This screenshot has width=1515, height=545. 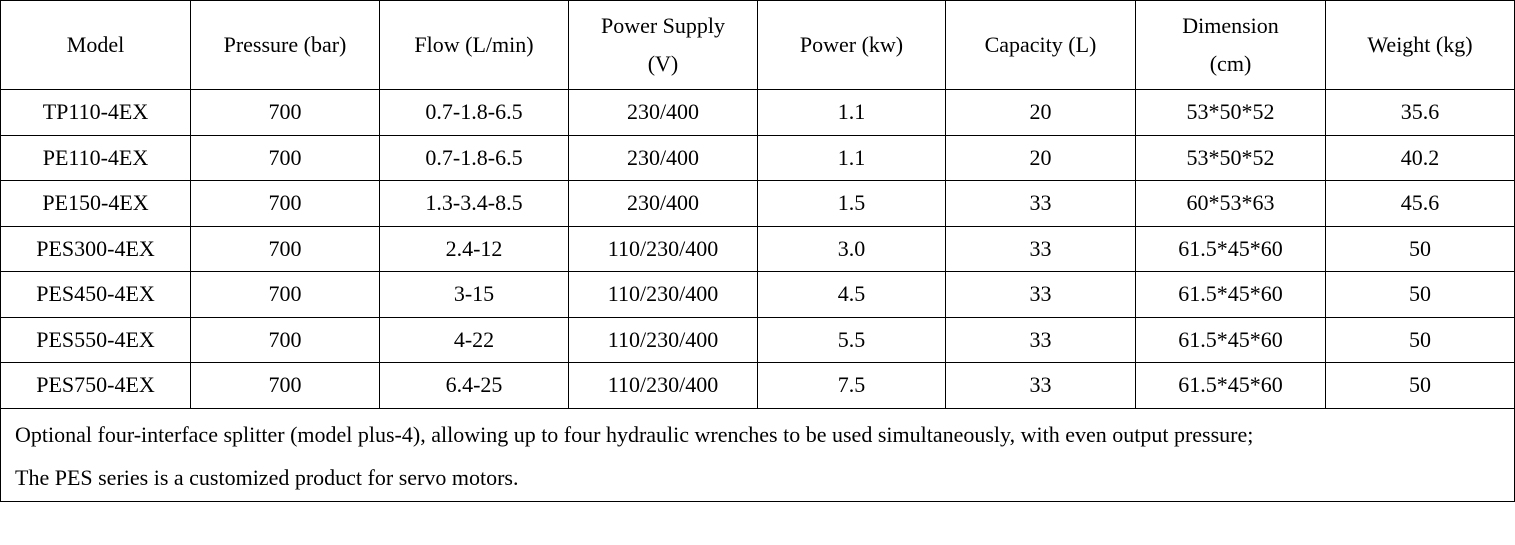 I want to click on header-text: Pressure (bar), so click(x=285, y=44).